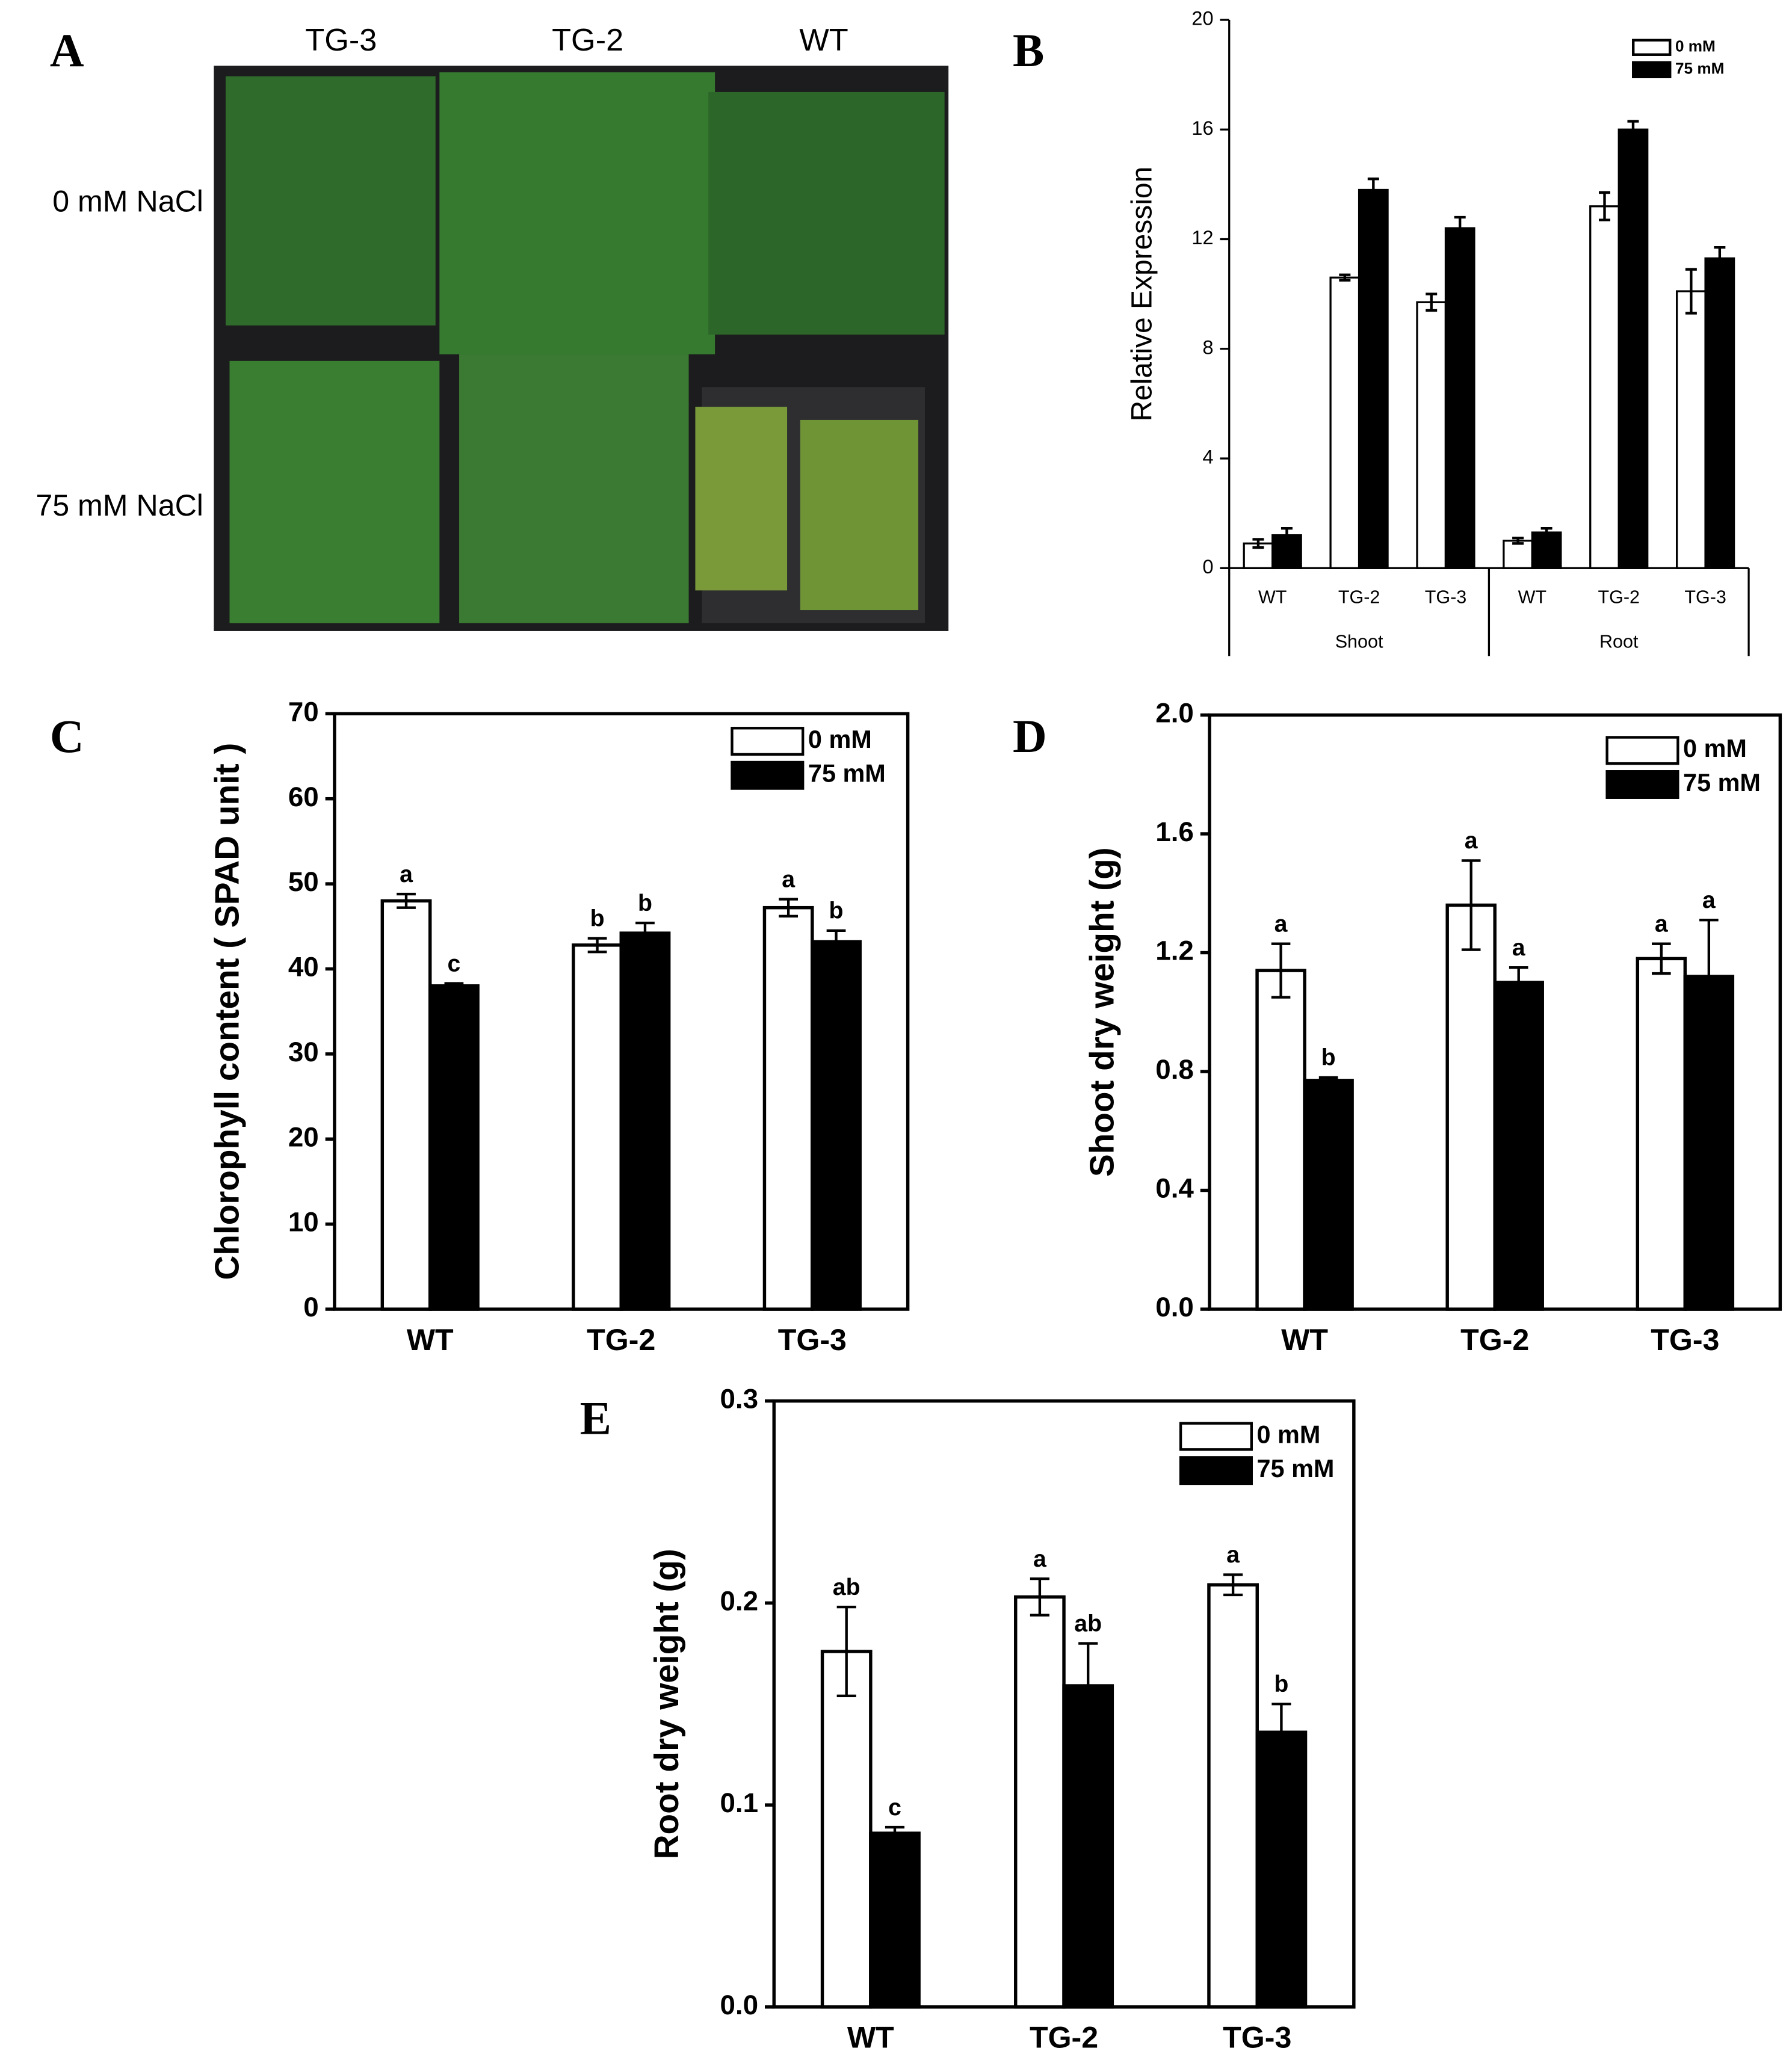  What do you see at coordinates (1359, 642) in the screenshot?
I see `group-label: Shoot` at bounding box center [1359, 642].